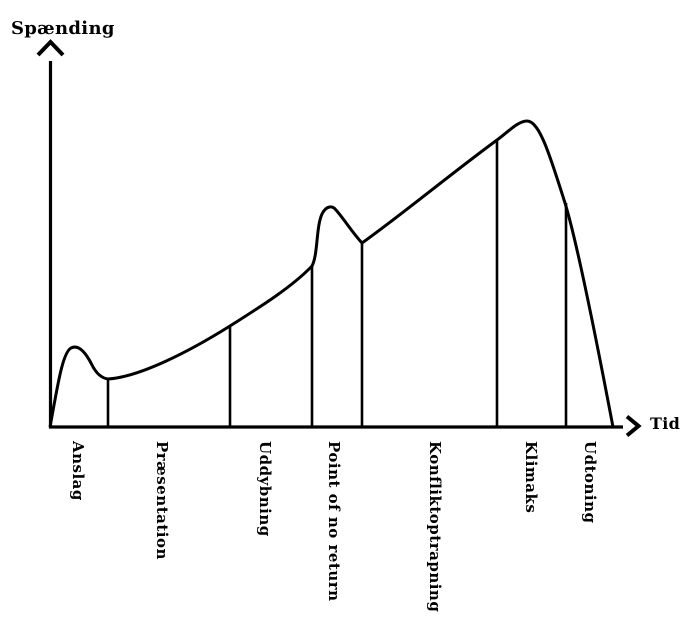  I want to click on phase-label-udtoning: Udtoning, so click(590, 482).